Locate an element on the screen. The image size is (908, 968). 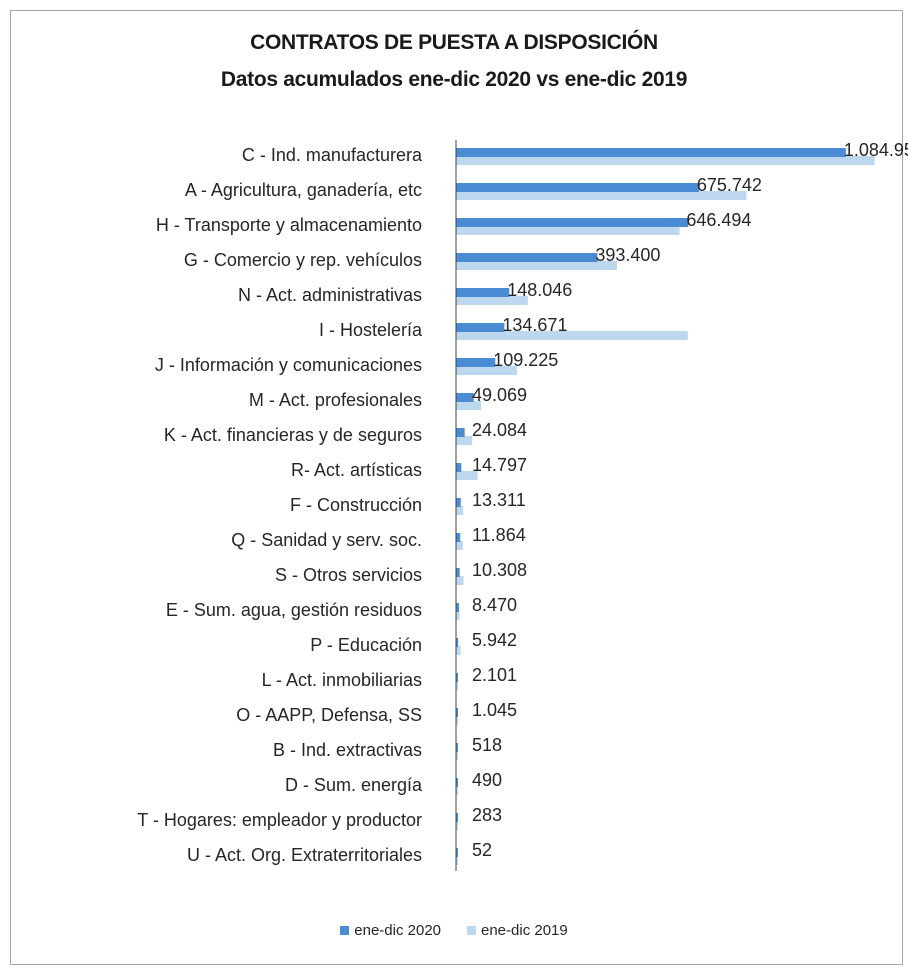
data-label: 14.797 is located at coordinates (499, 465).